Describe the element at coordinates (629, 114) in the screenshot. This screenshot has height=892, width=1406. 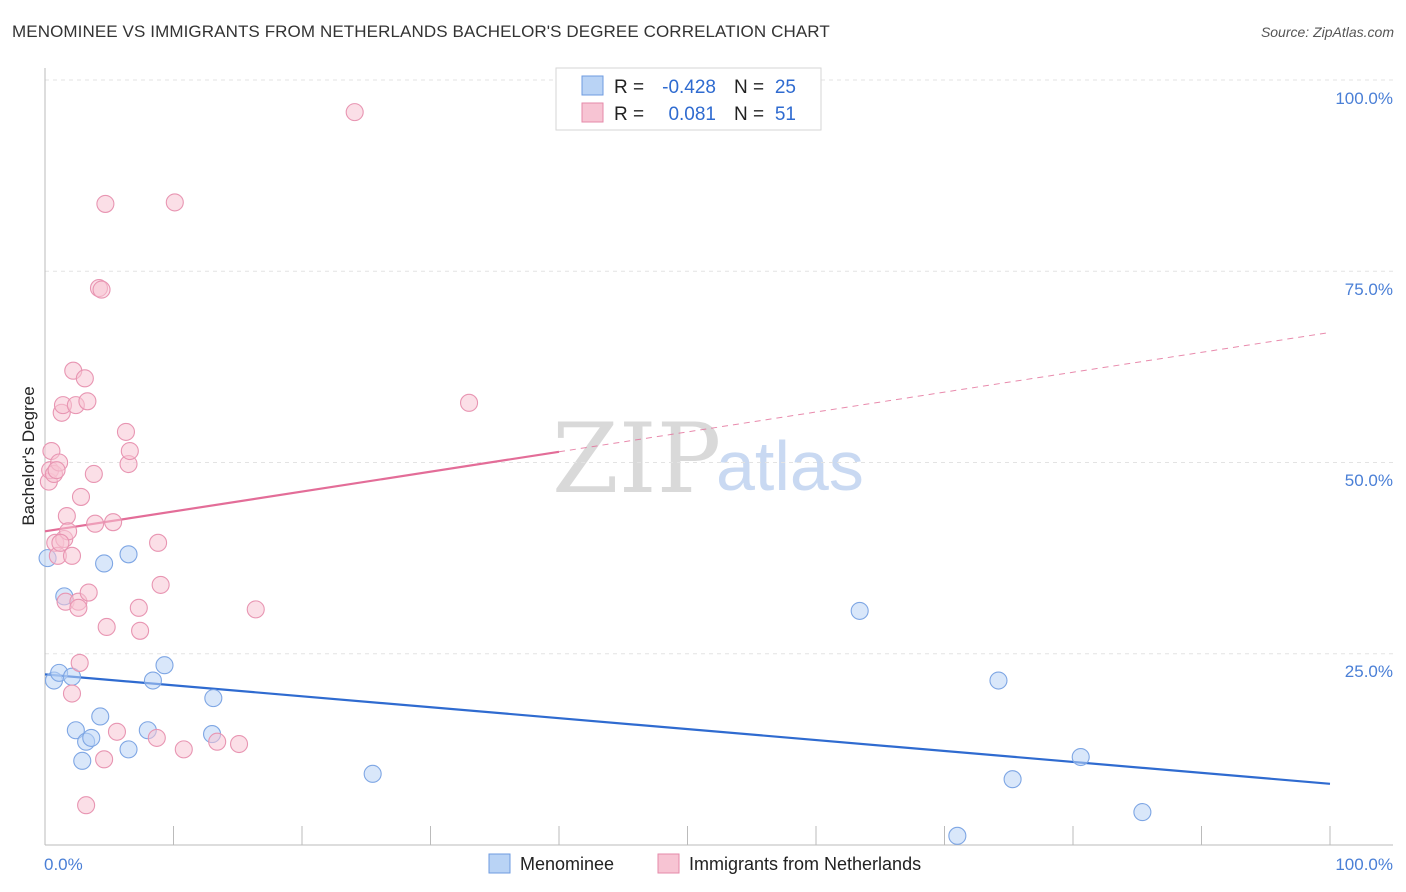
I see `legend-r-label-2: R =` at that location.